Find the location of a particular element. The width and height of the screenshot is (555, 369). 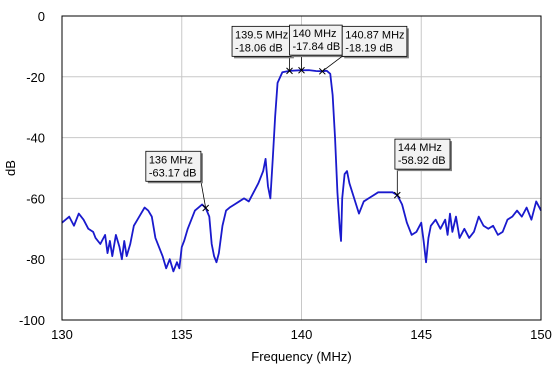

marker-annotation-4: 144 MHz-58.92 dB is located at coordinates (422, 168).